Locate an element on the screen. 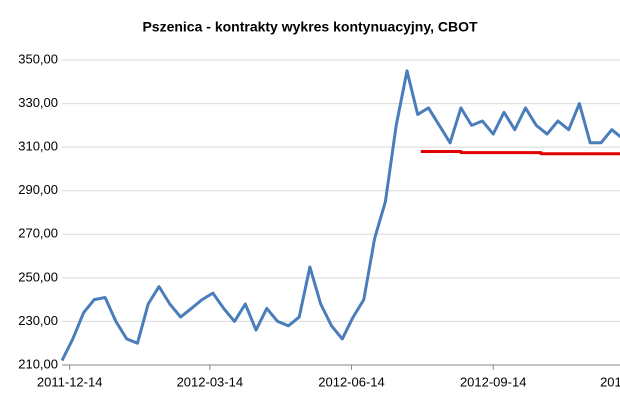 The width and height of the screenshot is (620, 413). x-tick-label: 2011-12-14 is located at coordinates (70, 381).